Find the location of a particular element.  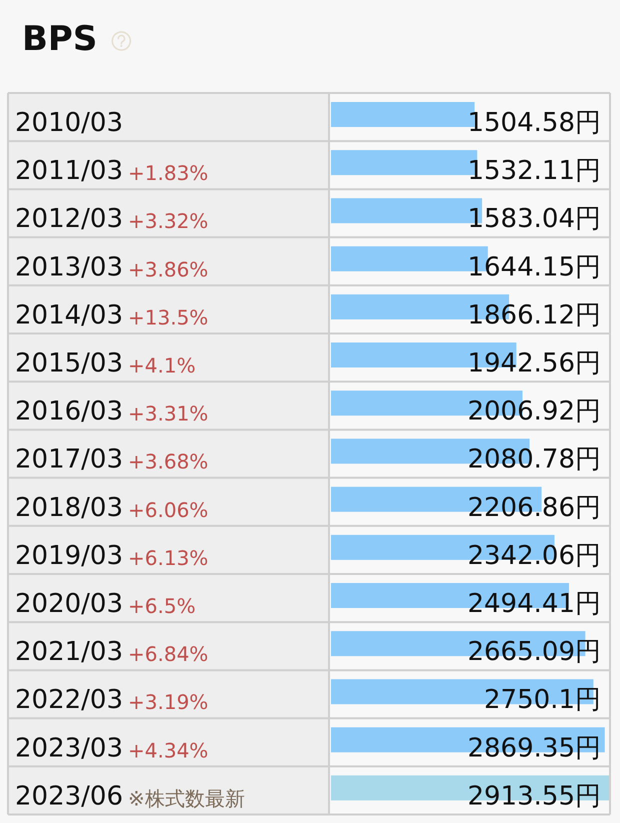

text: +6.84% is located at coordinates (168, 654).